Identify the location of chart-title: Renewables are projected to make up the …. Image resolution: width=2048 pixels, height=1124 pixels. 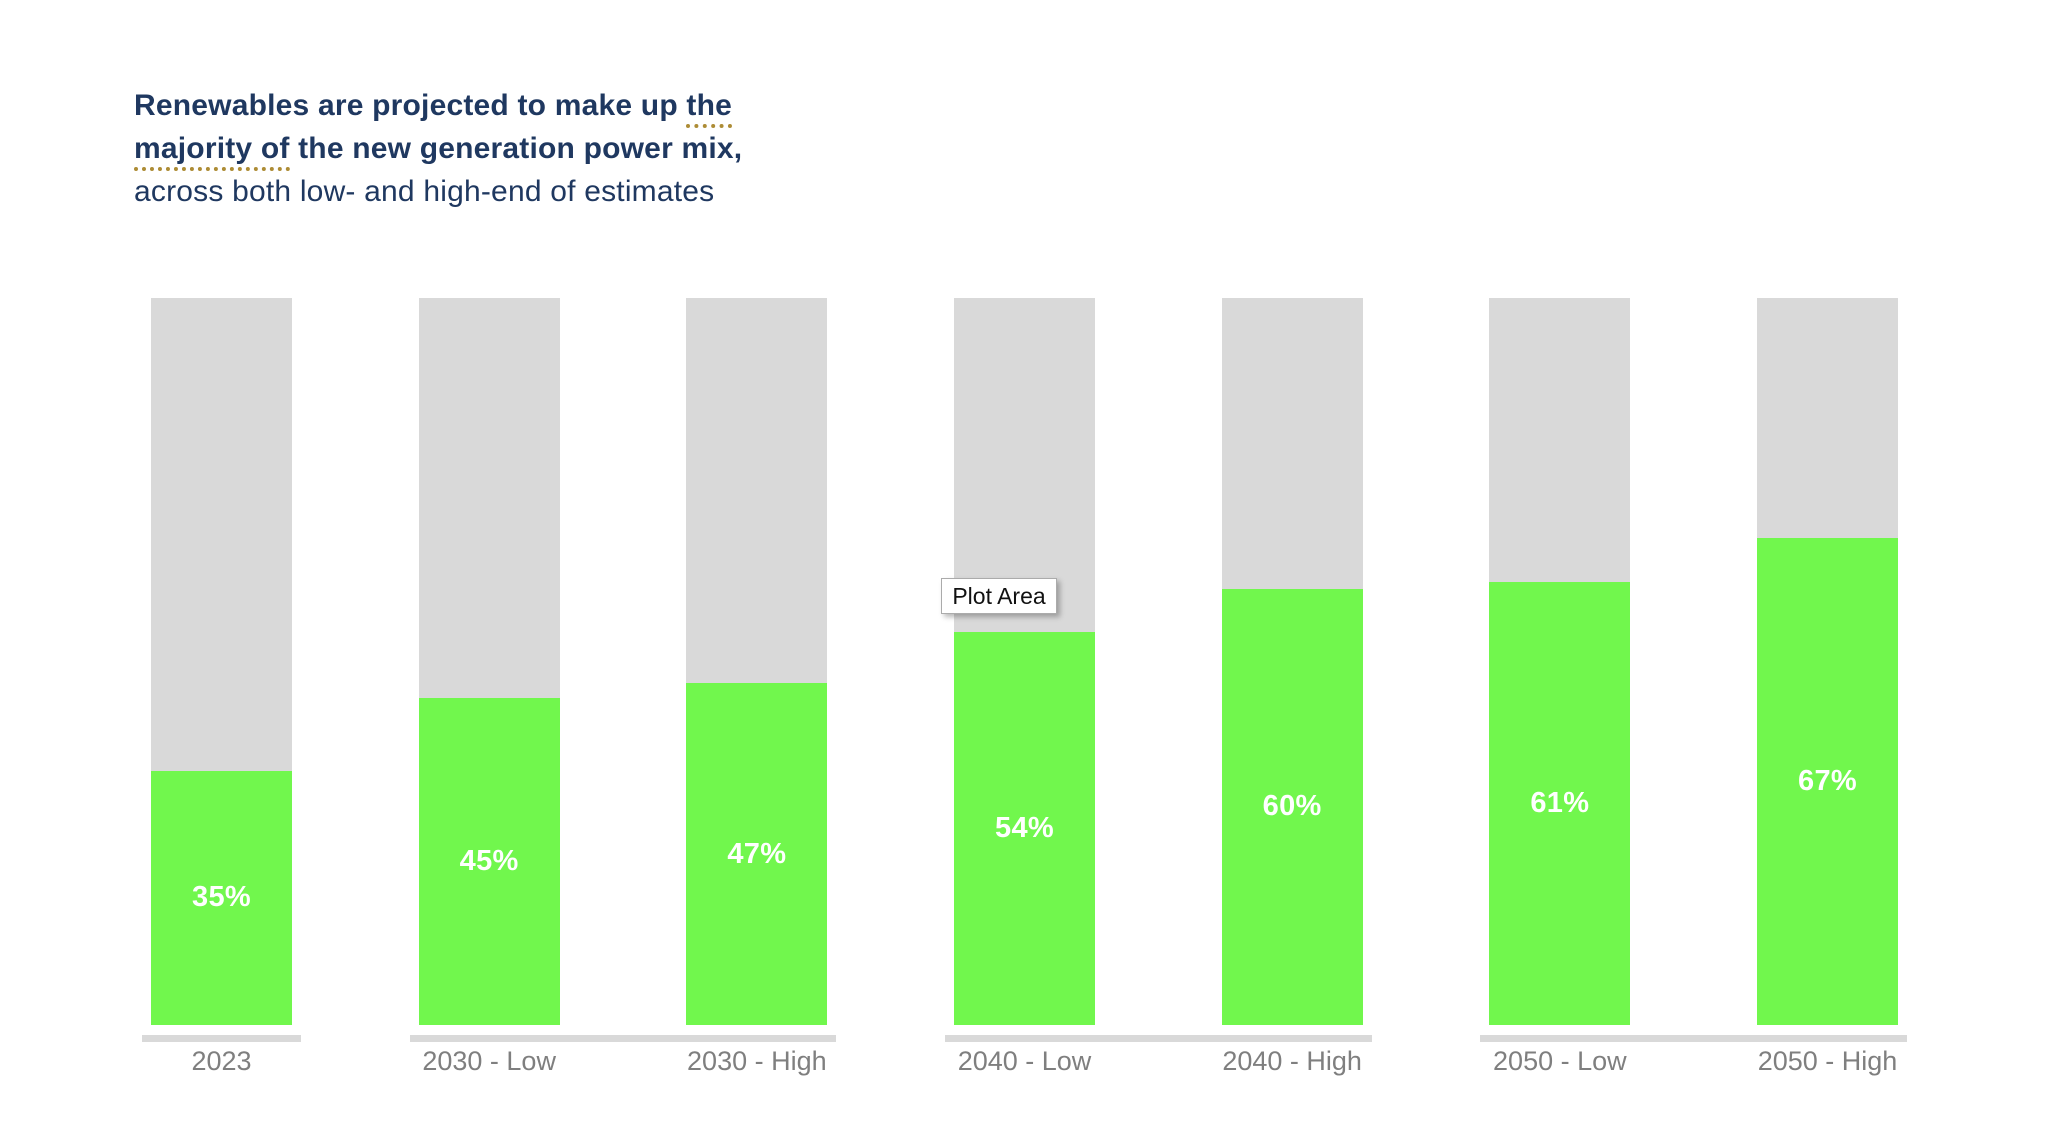
(524, 148).